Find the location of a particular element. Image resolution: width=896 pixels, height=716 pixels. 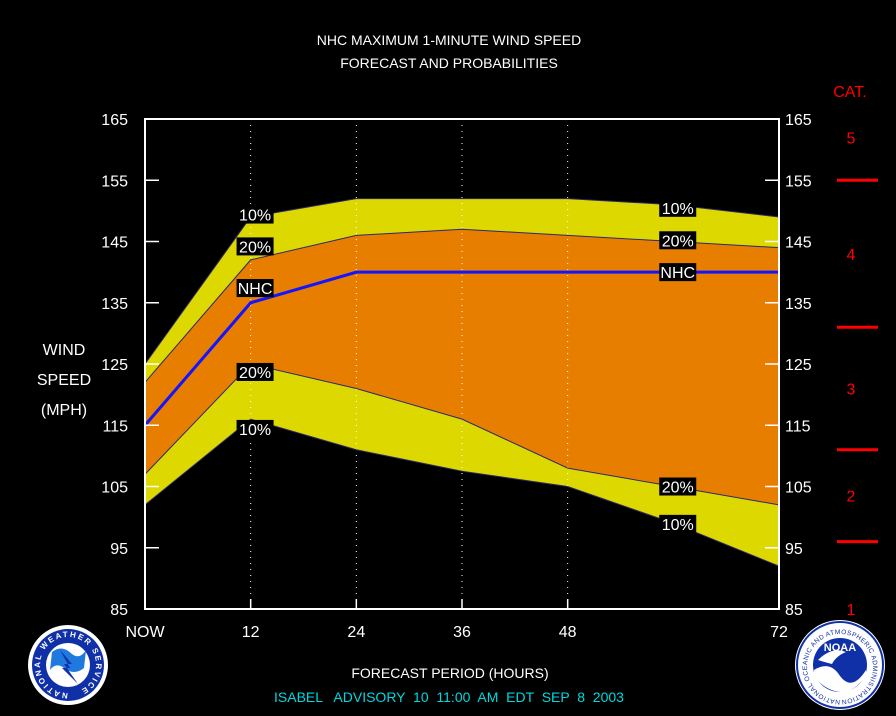

y-tick-label: 115 is located at coordinates (115, 426).